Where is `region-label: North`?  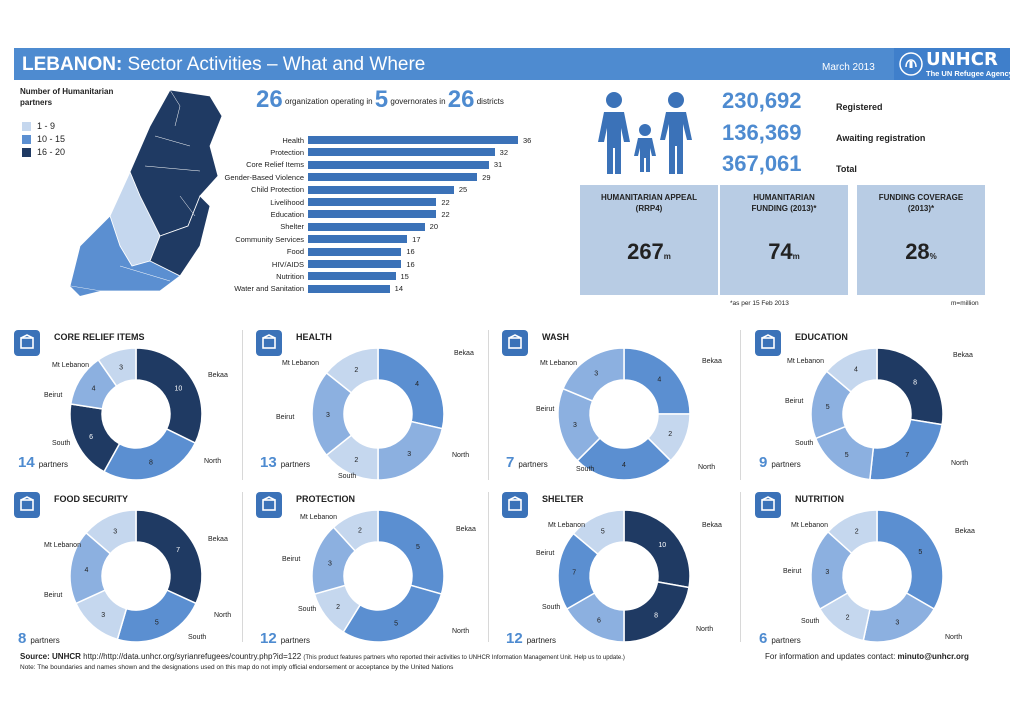 region-label: North is located at coordinates (705, 629).